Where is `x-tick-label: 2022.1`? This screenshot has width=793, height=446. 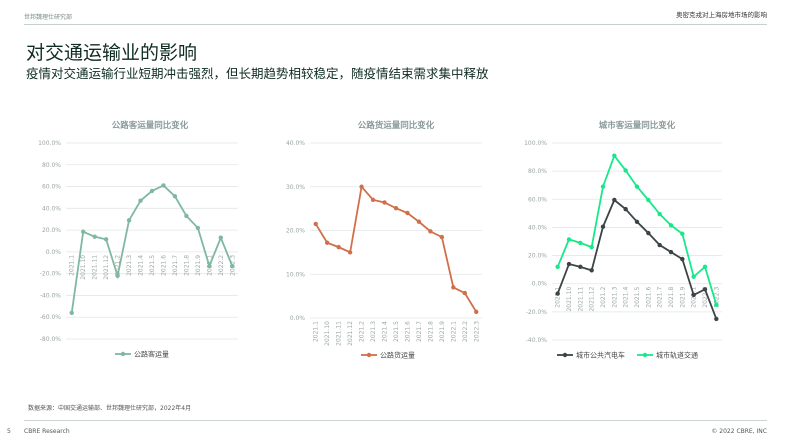 x-tick-label: 2022.1 is located at coordinates (694, 297).